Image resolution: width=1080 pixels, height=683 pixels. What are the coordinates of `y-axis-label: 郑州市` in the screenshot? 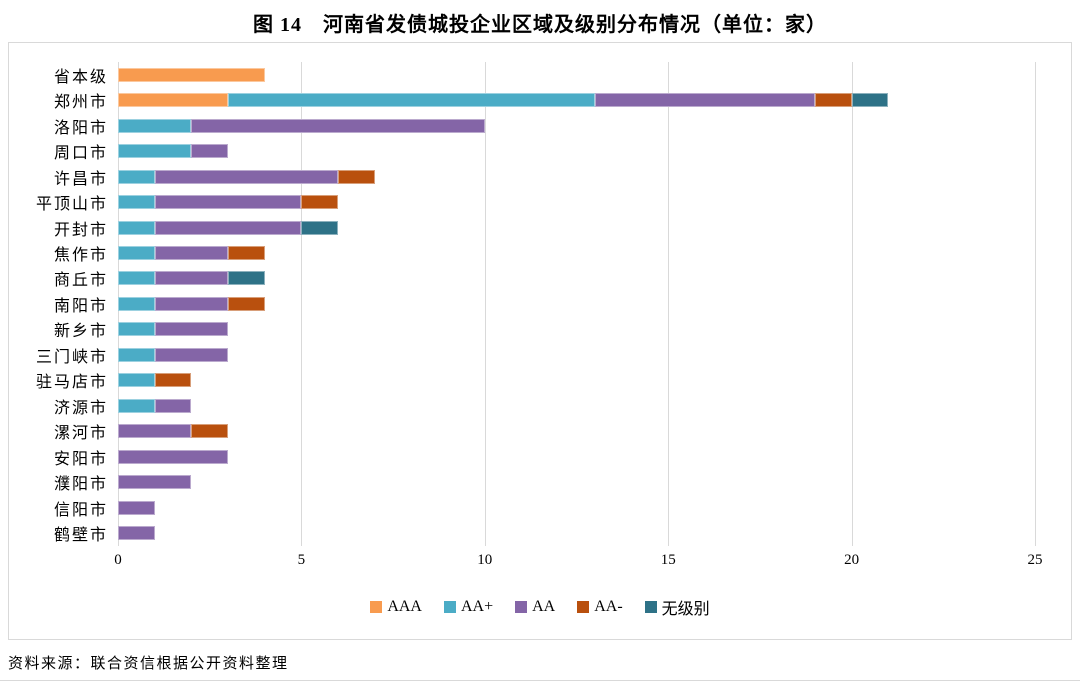 It's located at (80, 103).